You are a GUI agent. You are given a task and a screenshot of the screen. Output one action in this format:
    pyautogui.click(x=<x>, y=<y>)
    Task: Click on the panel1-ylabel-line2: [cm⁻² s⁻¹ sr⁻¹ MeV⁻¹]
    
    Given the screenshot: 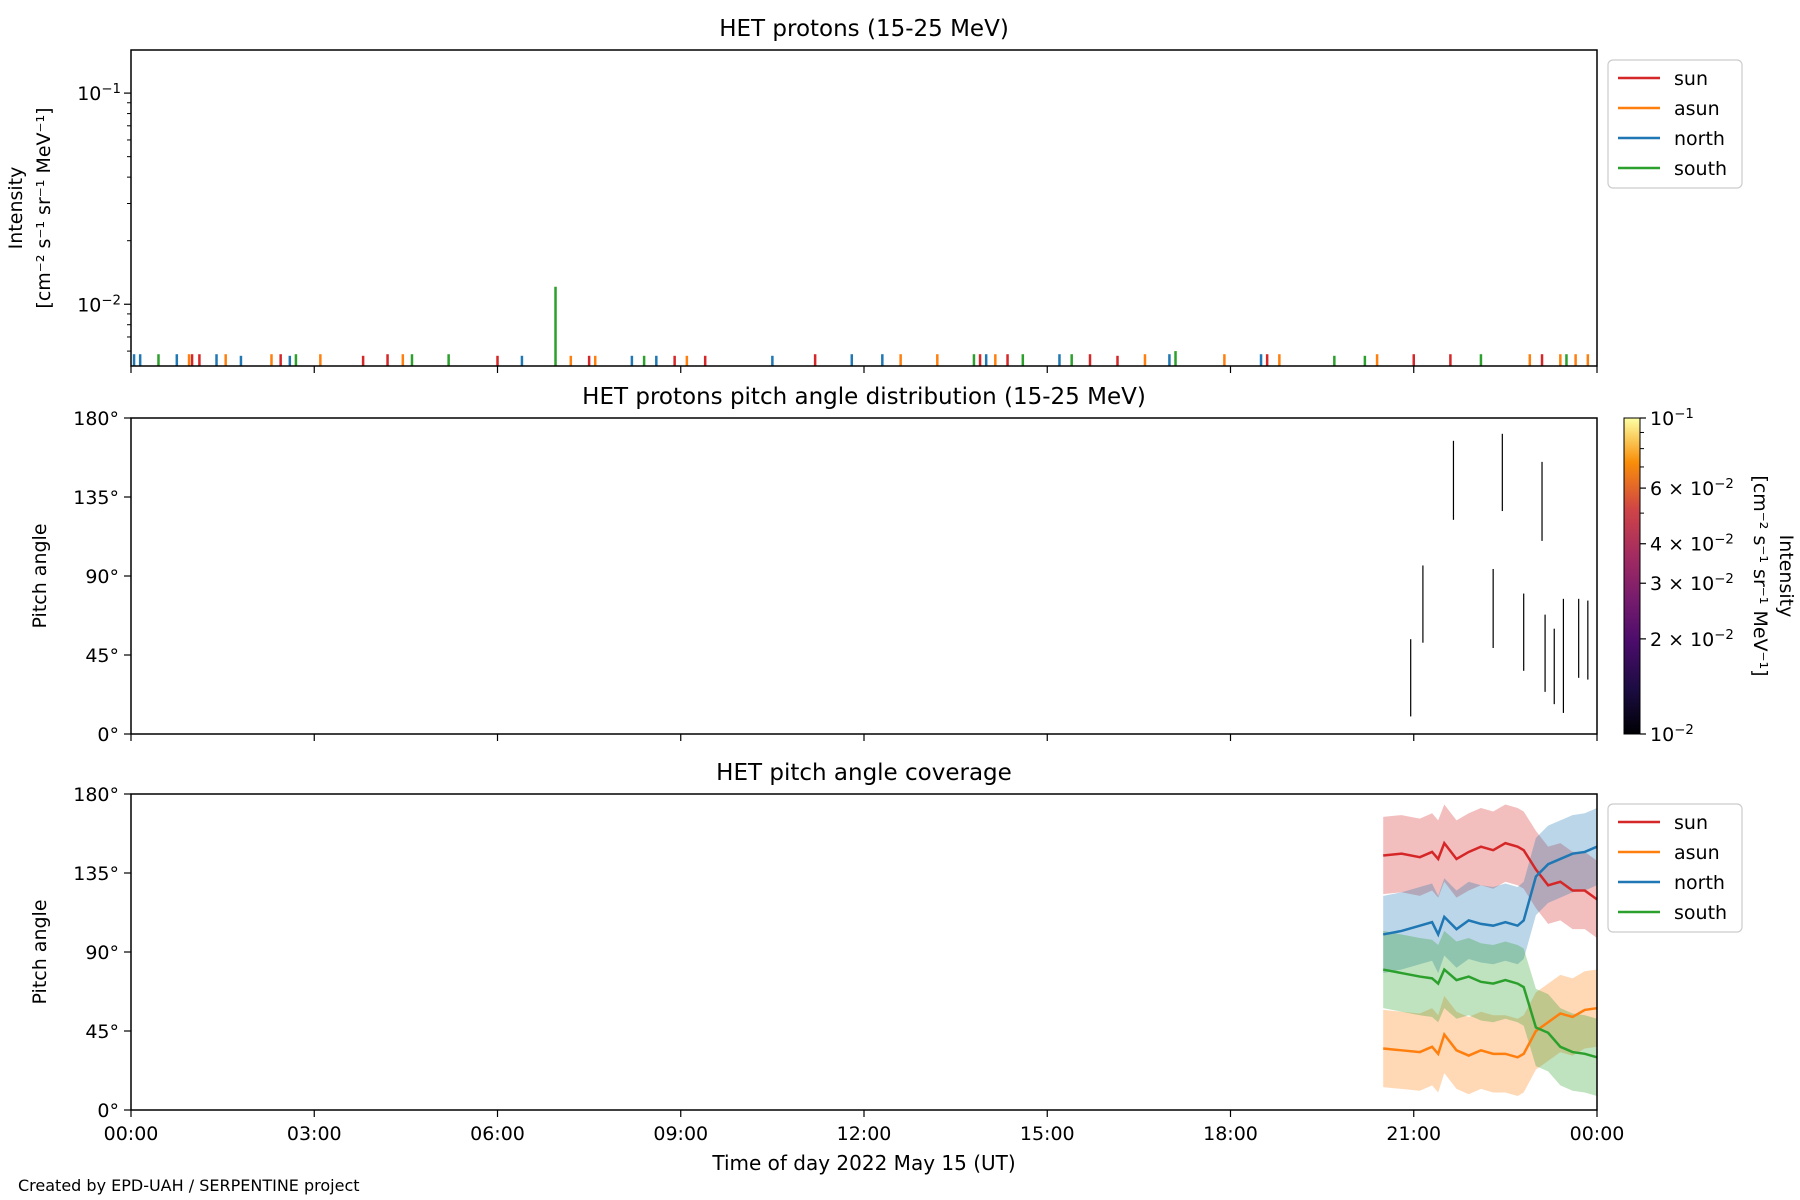 What is the action you would take?
    pyautogui.click(x=44, y=207)
    